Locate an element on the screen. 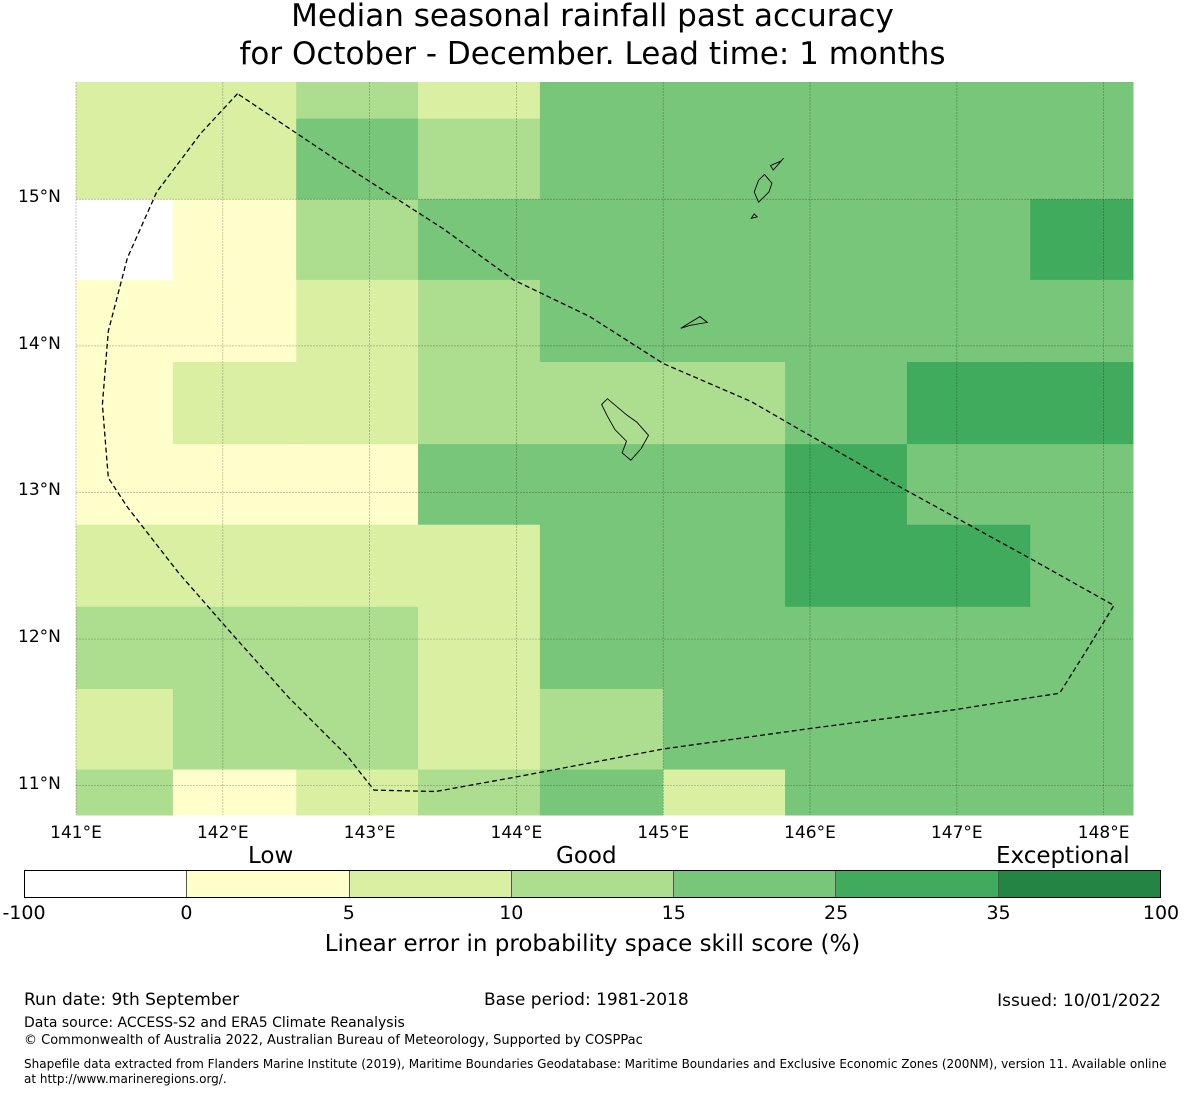 The image size is (1185, 1095). colorbar-tick-label: 25 is located at coordinates (836, 913).